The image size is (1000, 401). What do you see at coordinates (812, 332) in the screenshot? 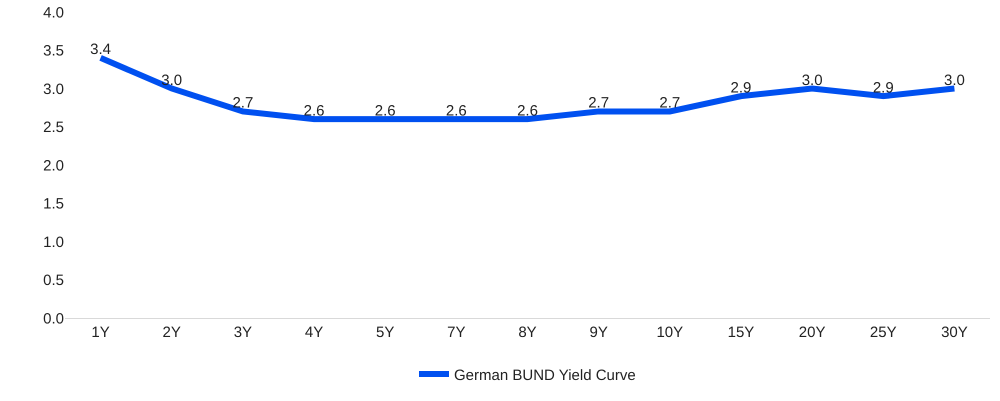
I see `x-tick-label: 20Y` at bounding box center [812, 332].